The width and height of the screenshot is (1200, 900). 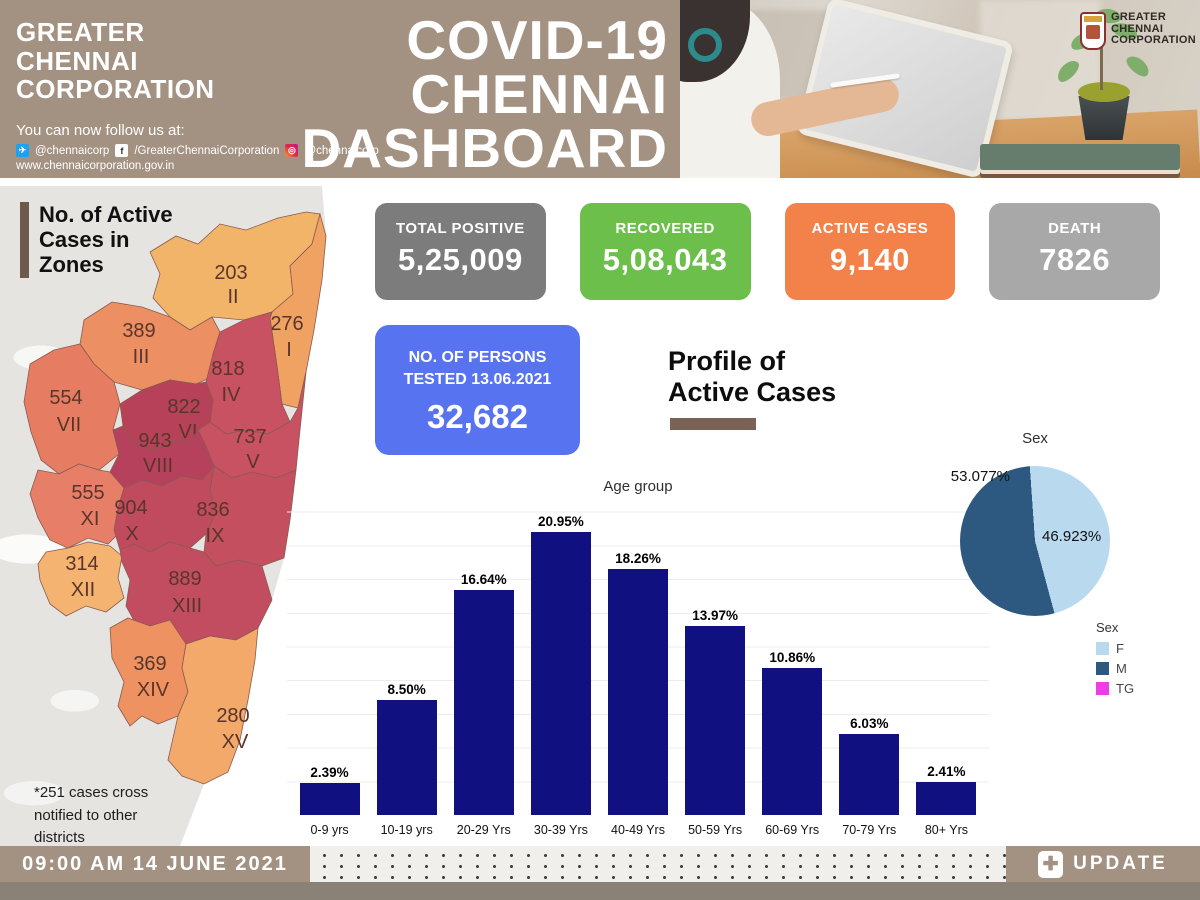 I want to click on zone-numeral-label: XI, so click(x=90, y=519).